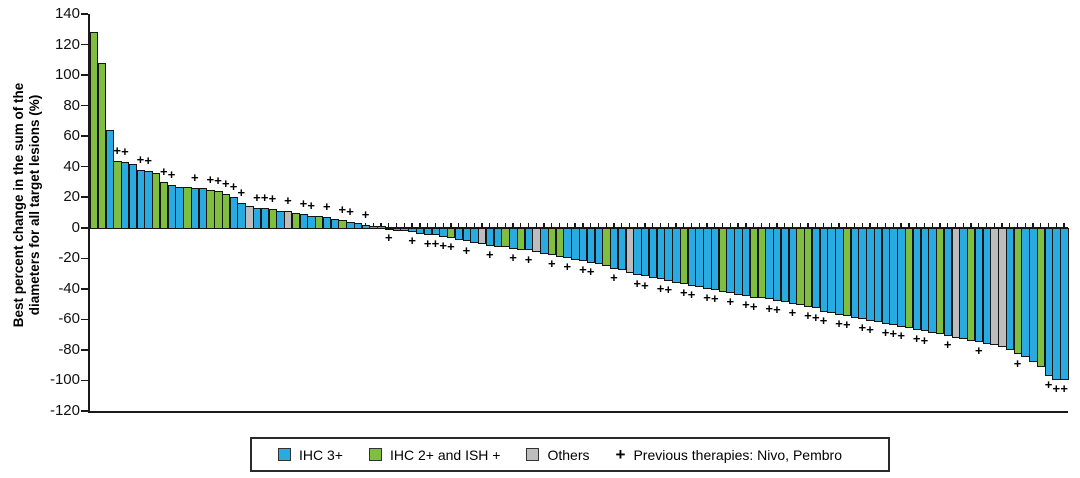  I want to click on y-tick-label: -60, so click(69, 319).